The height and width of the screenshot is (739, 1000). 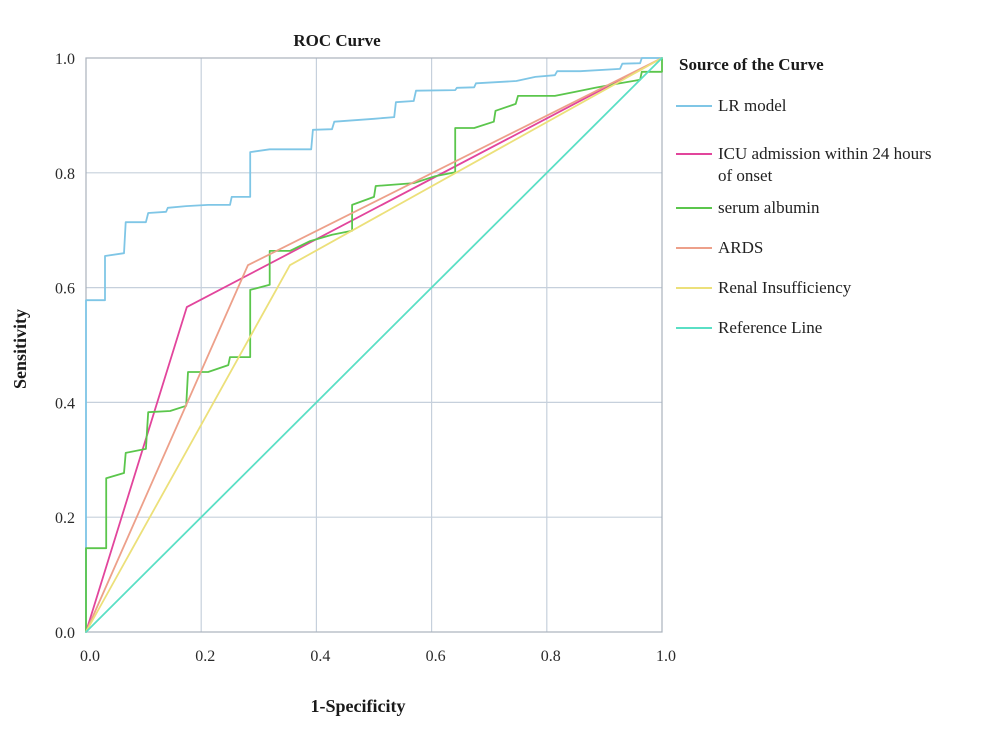 I want to click on legend-title: Source of the Curve, so click(x=751, y=64).